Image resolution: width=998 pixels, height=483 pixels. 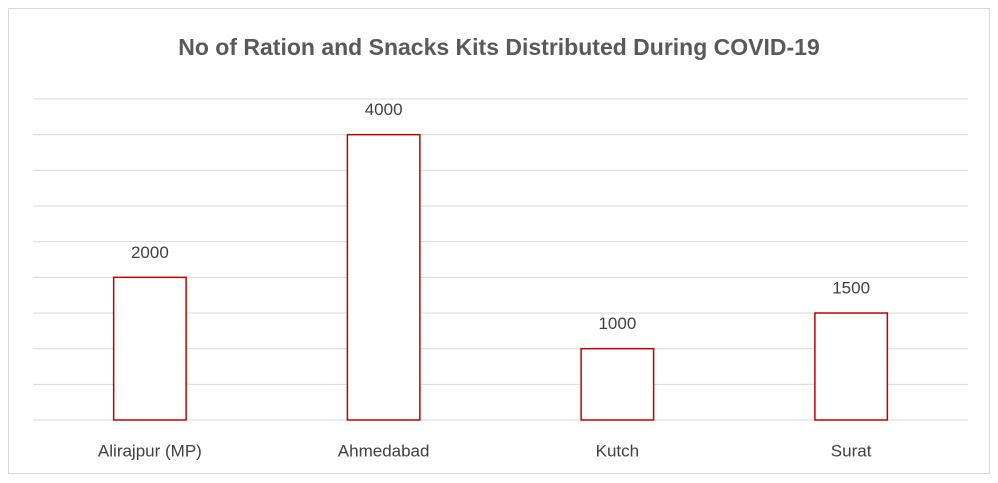 What do you see at coordinates (617, 450) in the screenshot?
I see `x-tick-label: Kutch` at bounding box center [617, 450].